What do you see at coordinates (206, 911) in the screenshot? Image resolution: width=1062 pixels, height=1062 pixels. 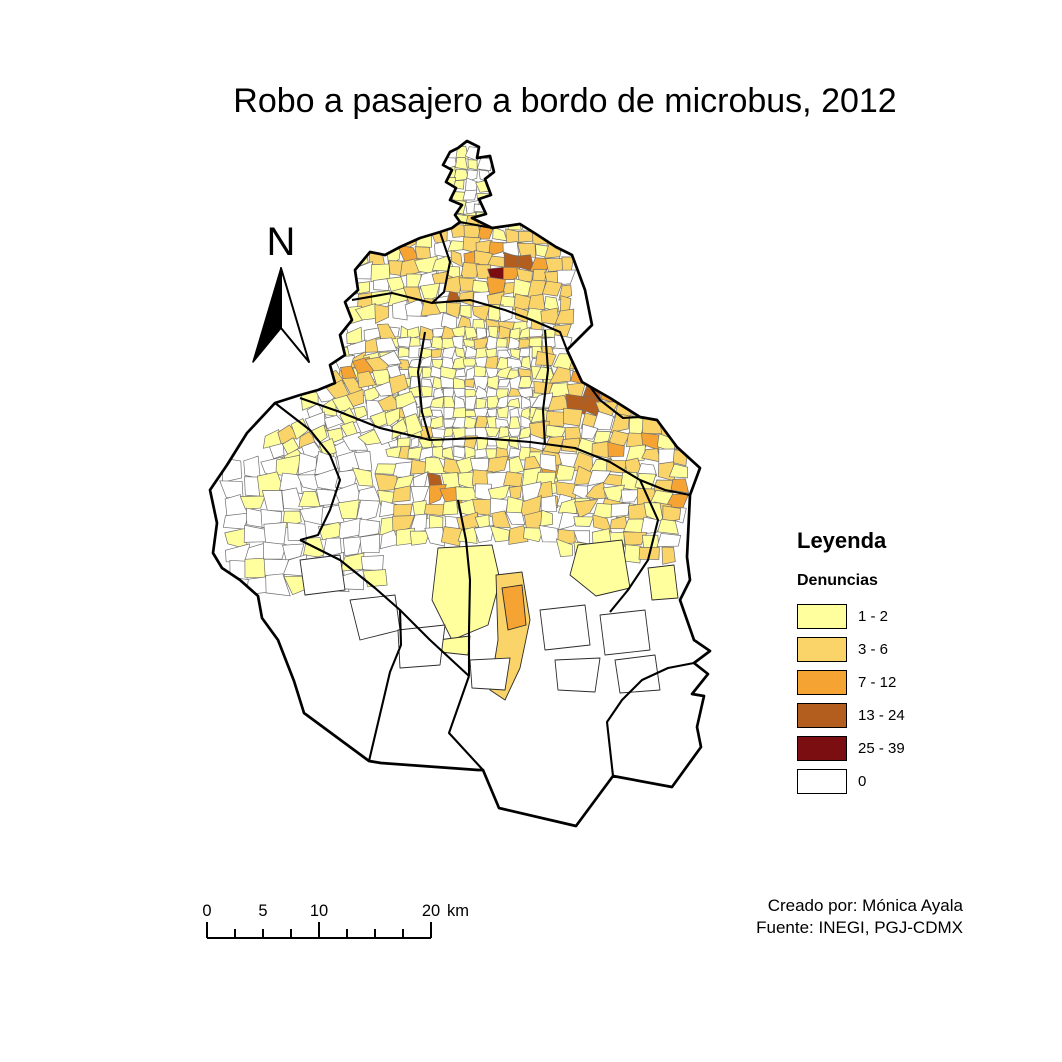 I see `scale-label: 0` at bounding box center [206, 911].